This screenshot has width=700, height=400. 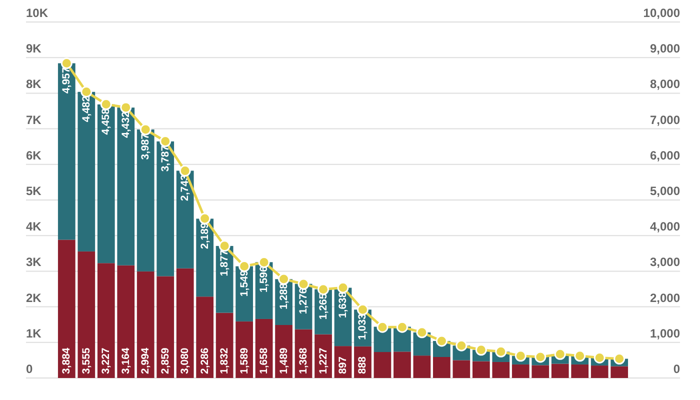 What do you see at coordinates (204, 361) in the screenshot?
I see `data-label: 2,286` at bounding box center [204, 361].